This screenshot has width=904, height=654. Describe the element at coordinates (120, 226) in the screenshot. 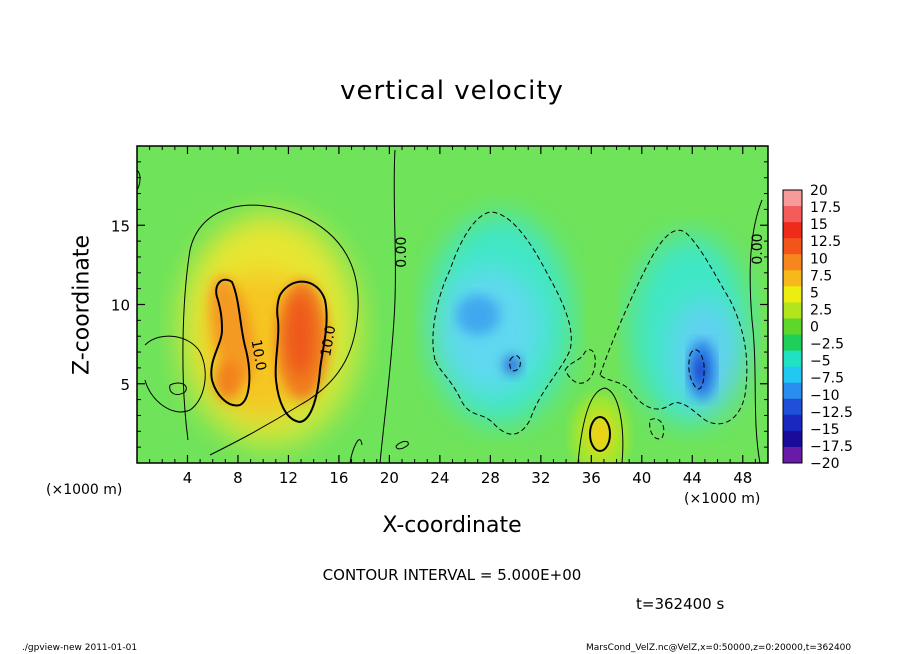

I see `y-tick-label: 15` at that location.